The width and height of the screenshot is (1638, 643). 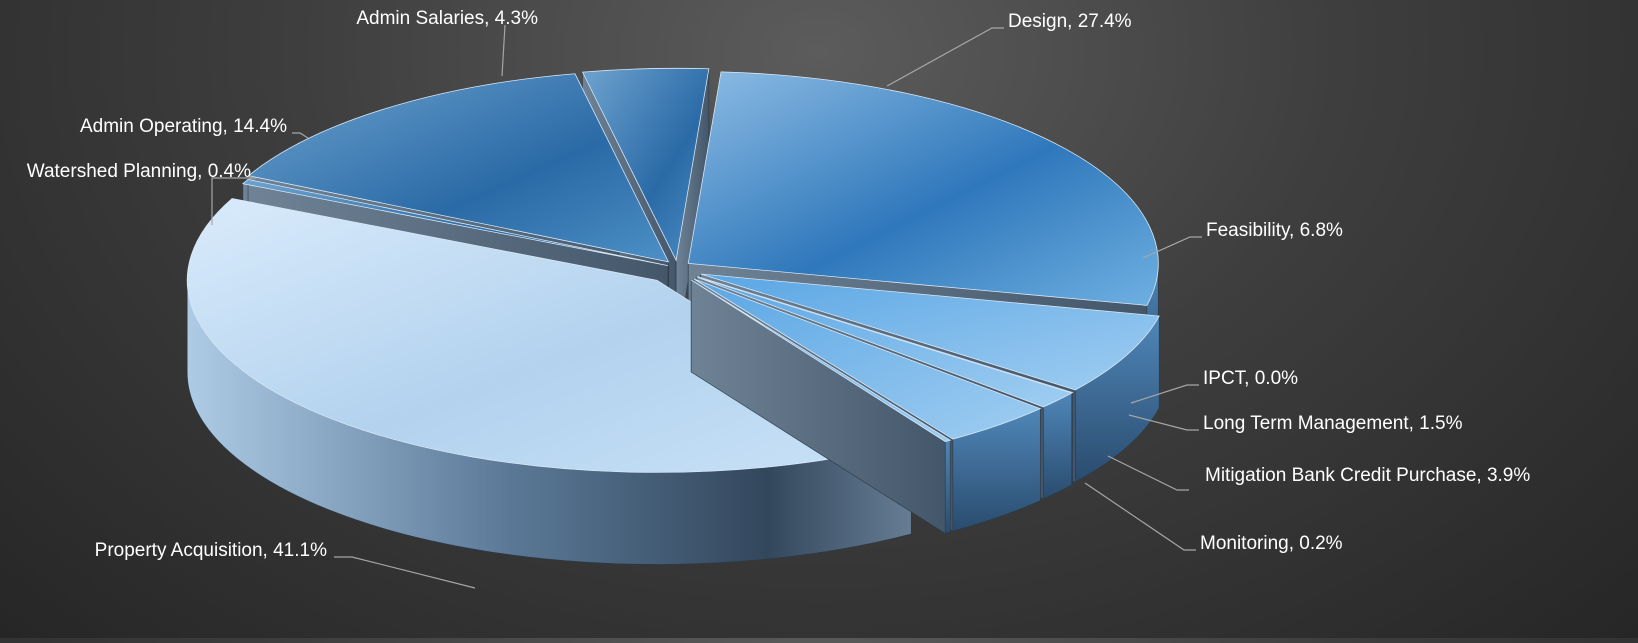 What do you see at coordinates (1250, 378) in the screenshot?
I see `data-label-ipct: IPCT, 0.0%` at bounding box center [1250, 378].